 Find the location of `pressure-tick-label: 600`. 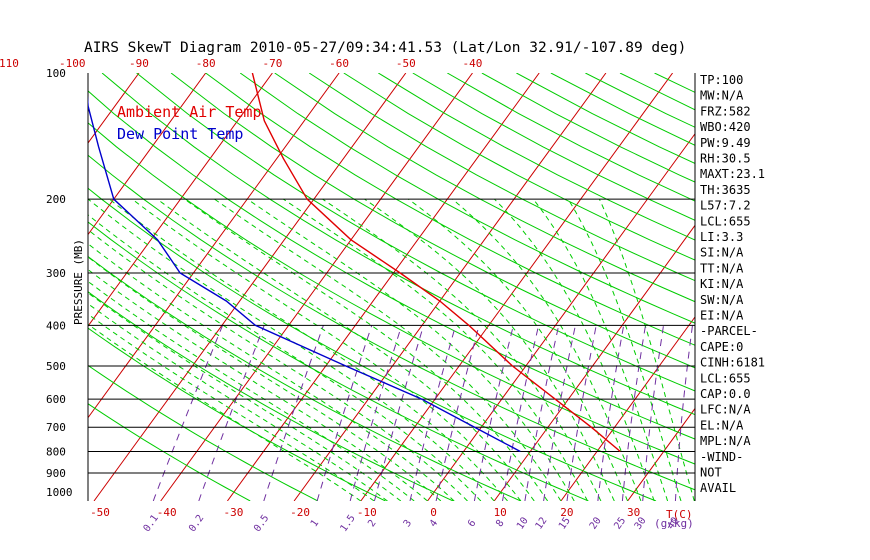

pressure-tick-label: 600 is located at coordinates (56, 399).